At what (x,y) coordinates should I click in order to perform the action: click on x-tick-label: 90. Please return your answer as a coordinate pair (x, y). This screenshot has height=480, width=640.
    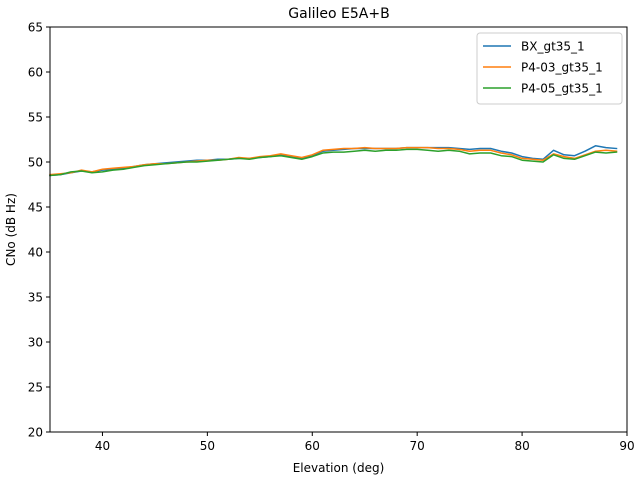
    Looking at the image, I should click on (626, 446).